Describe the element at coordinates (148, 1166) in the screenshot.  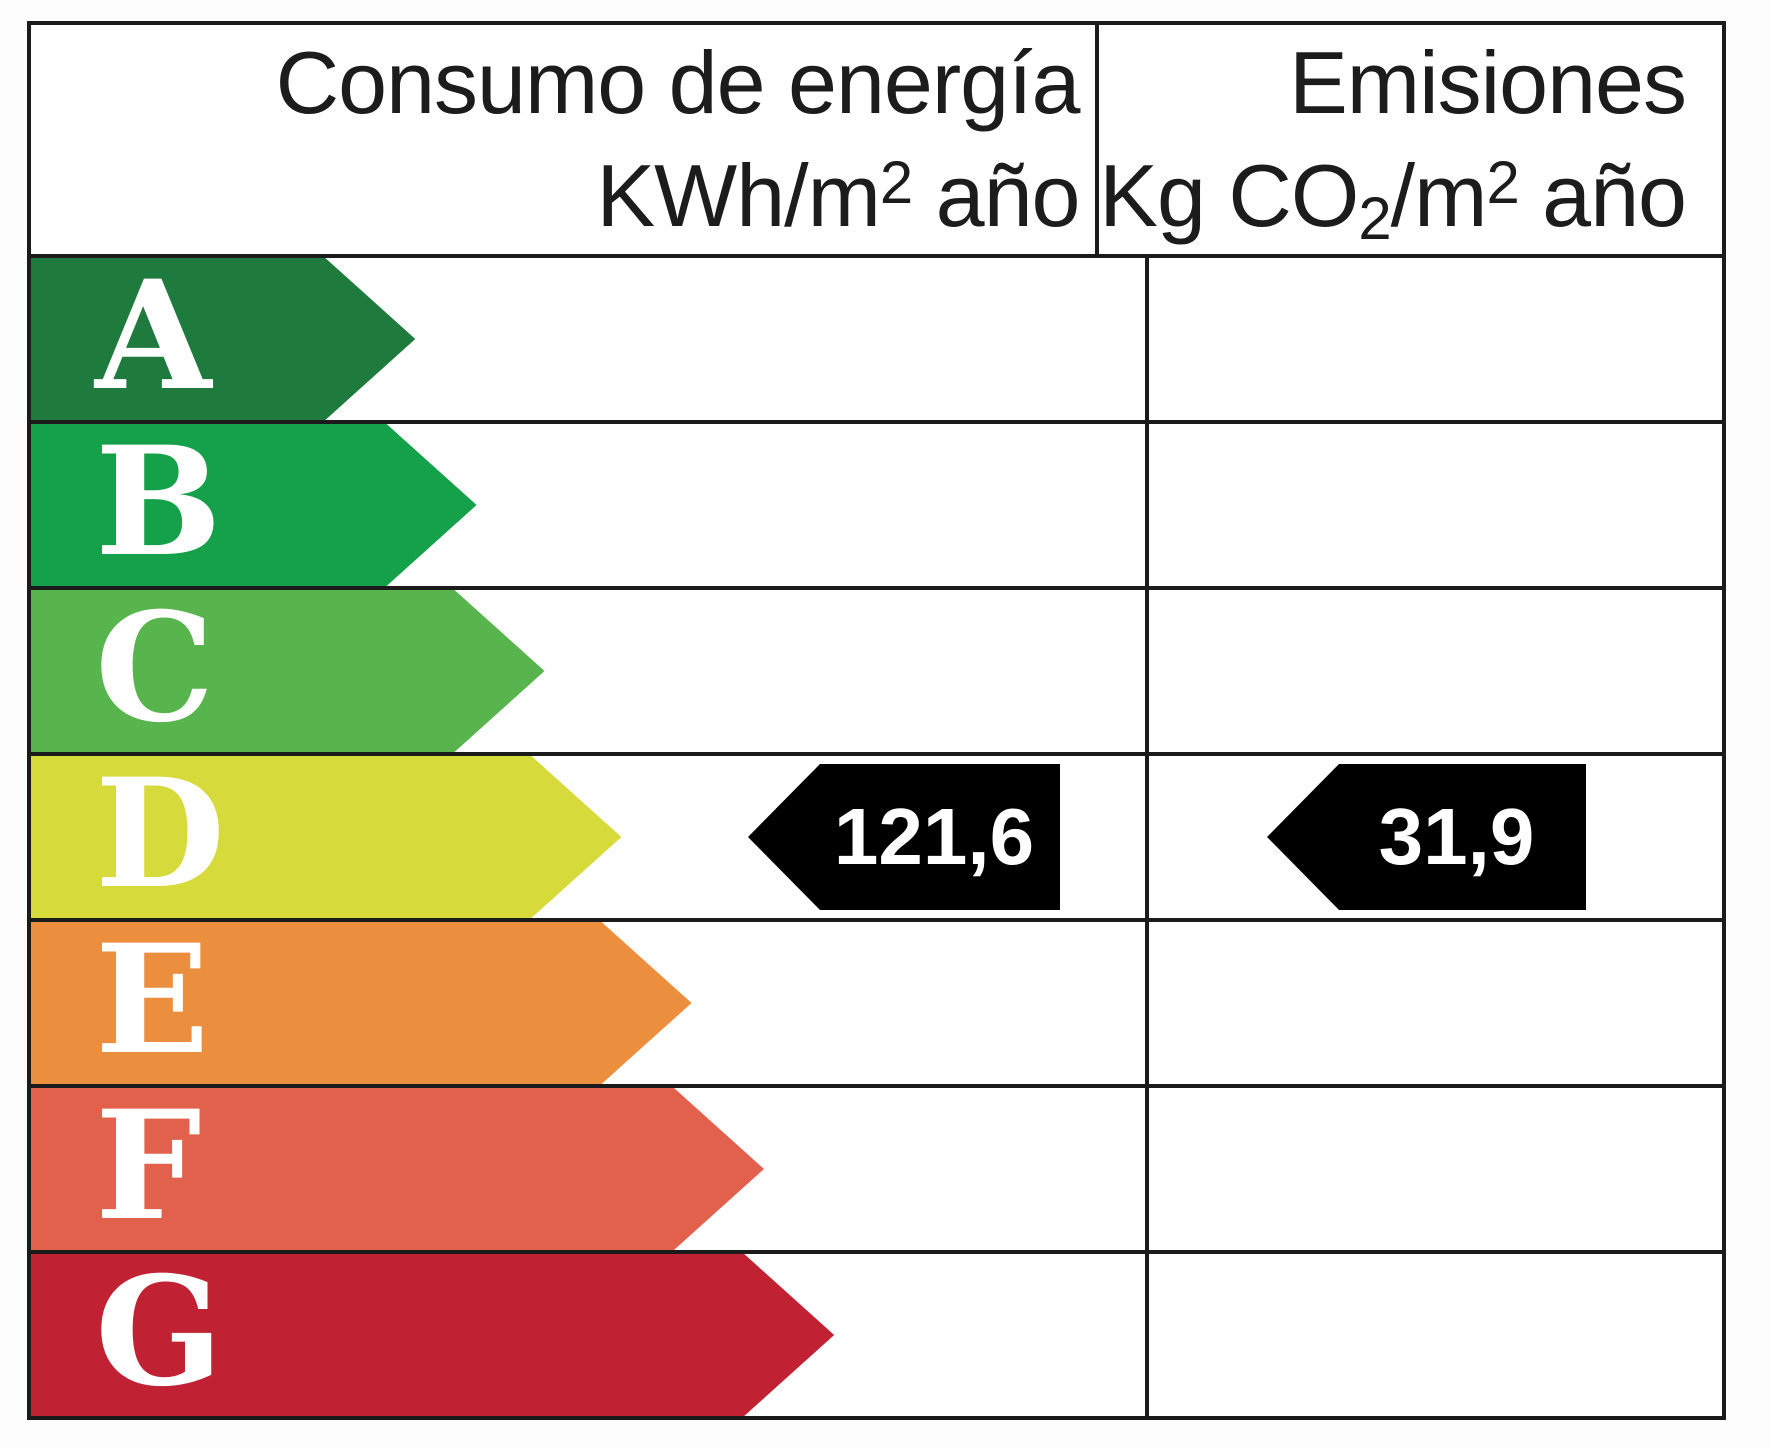
I see `rating-letter-f: F` at that location.